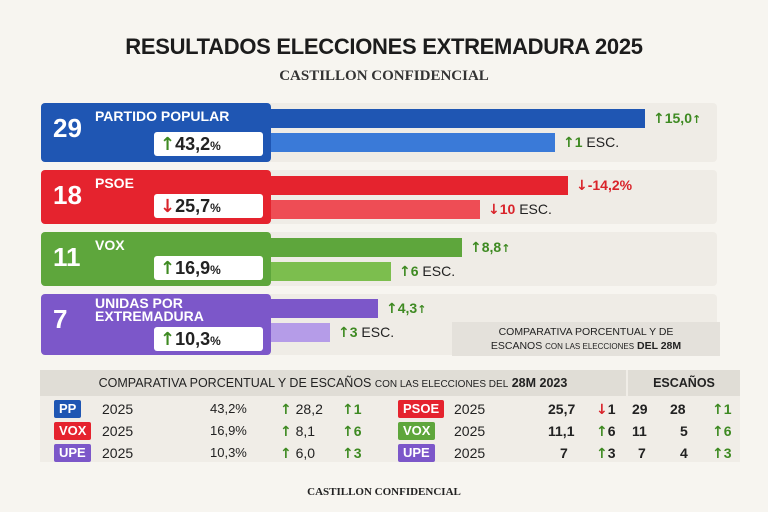  Describe the element at coordinates (375, 209) in the screenshot. I see `seat-bar-psoe` at that location.